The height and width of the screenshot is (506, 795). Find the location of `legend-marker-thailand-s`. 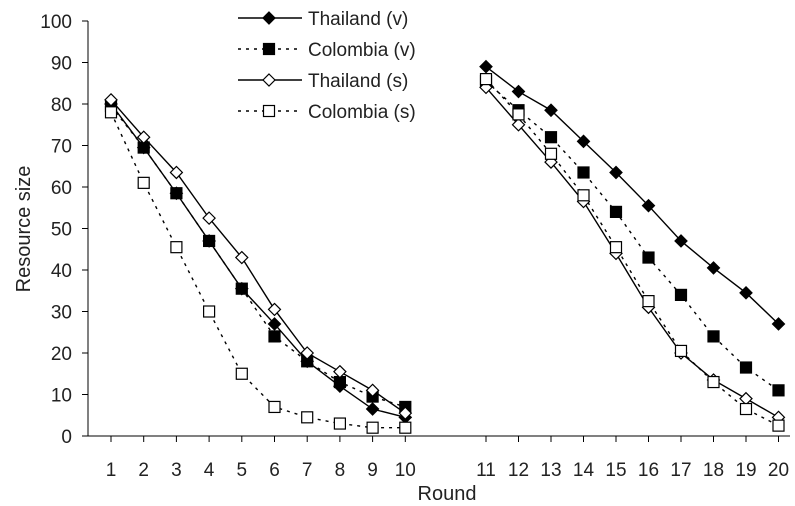

legend-marker-thailand-s is located at coordinates (269, 80).